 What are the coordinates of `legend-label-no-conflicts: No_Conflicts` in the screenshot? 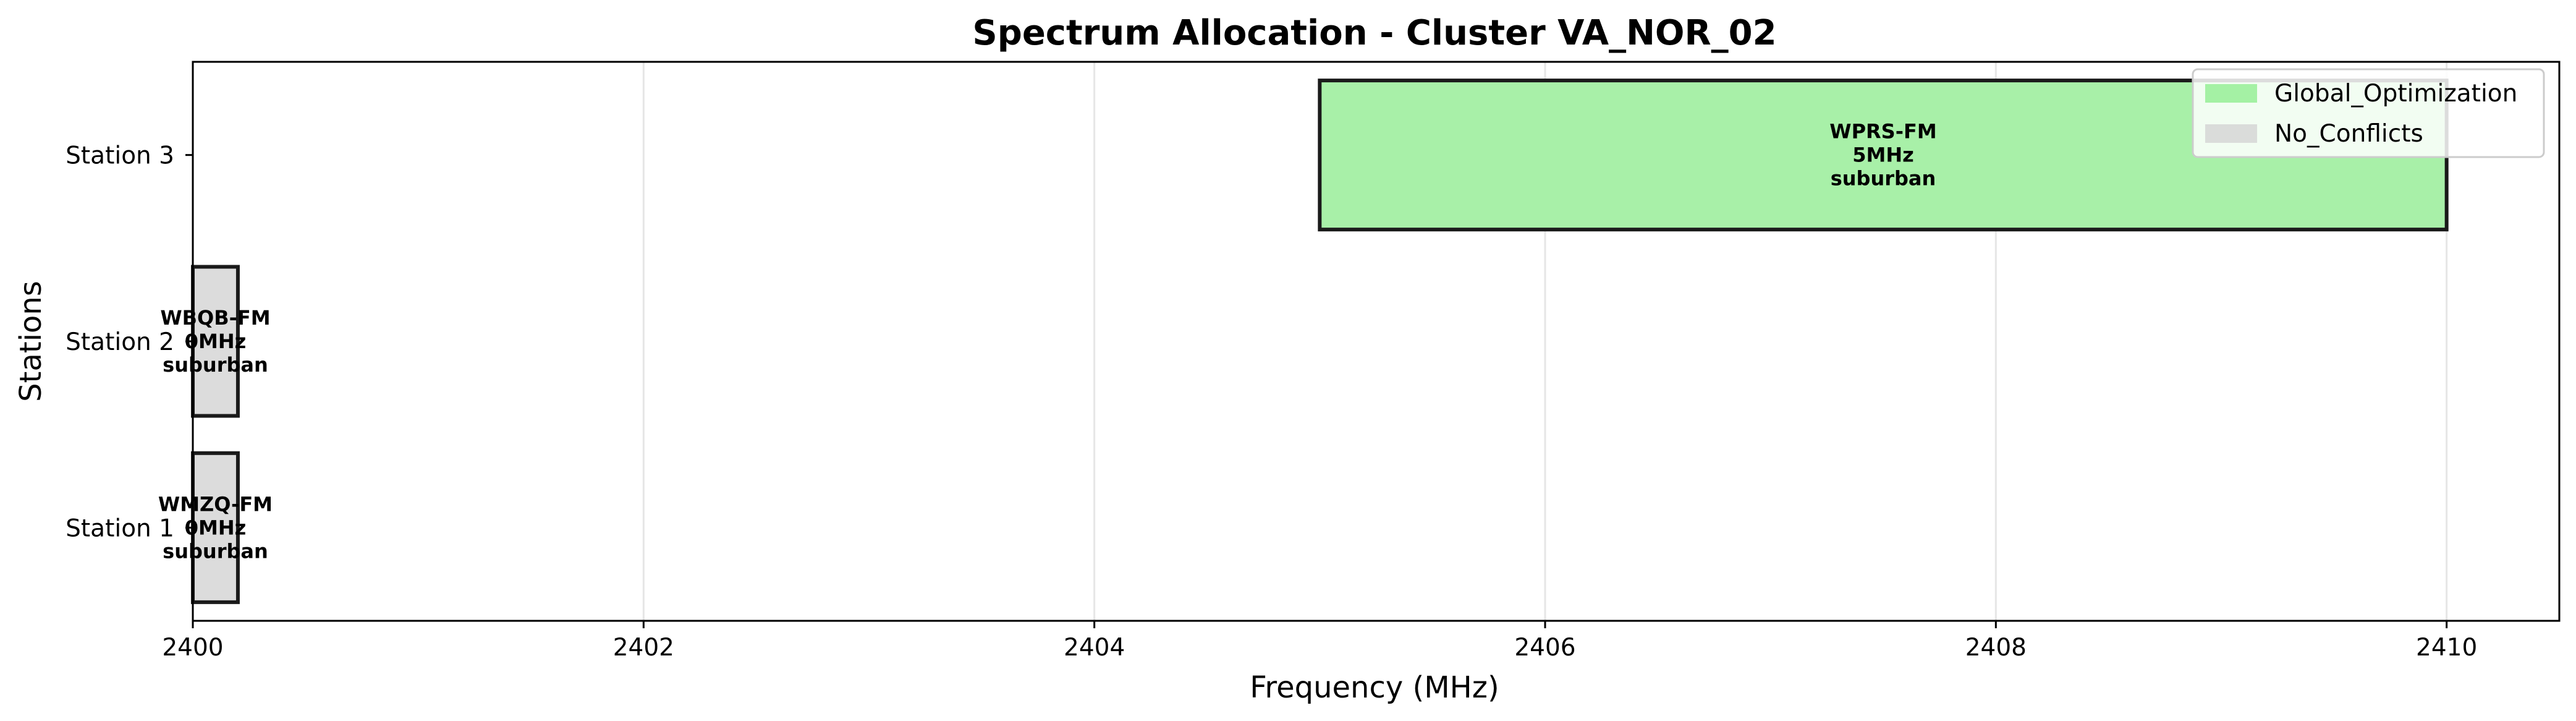 It's located at (2348, 134).